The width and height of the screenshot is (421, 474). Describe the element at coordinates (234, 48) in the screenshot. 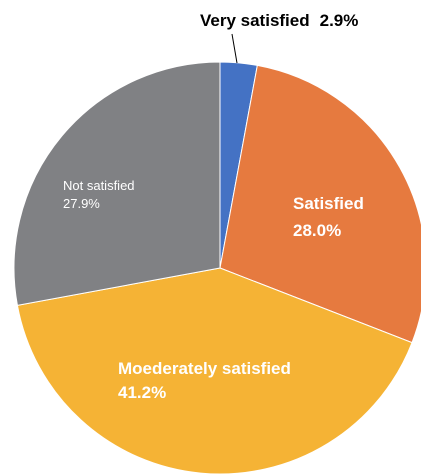

I see `very-satisfied-leader-line` at that location.